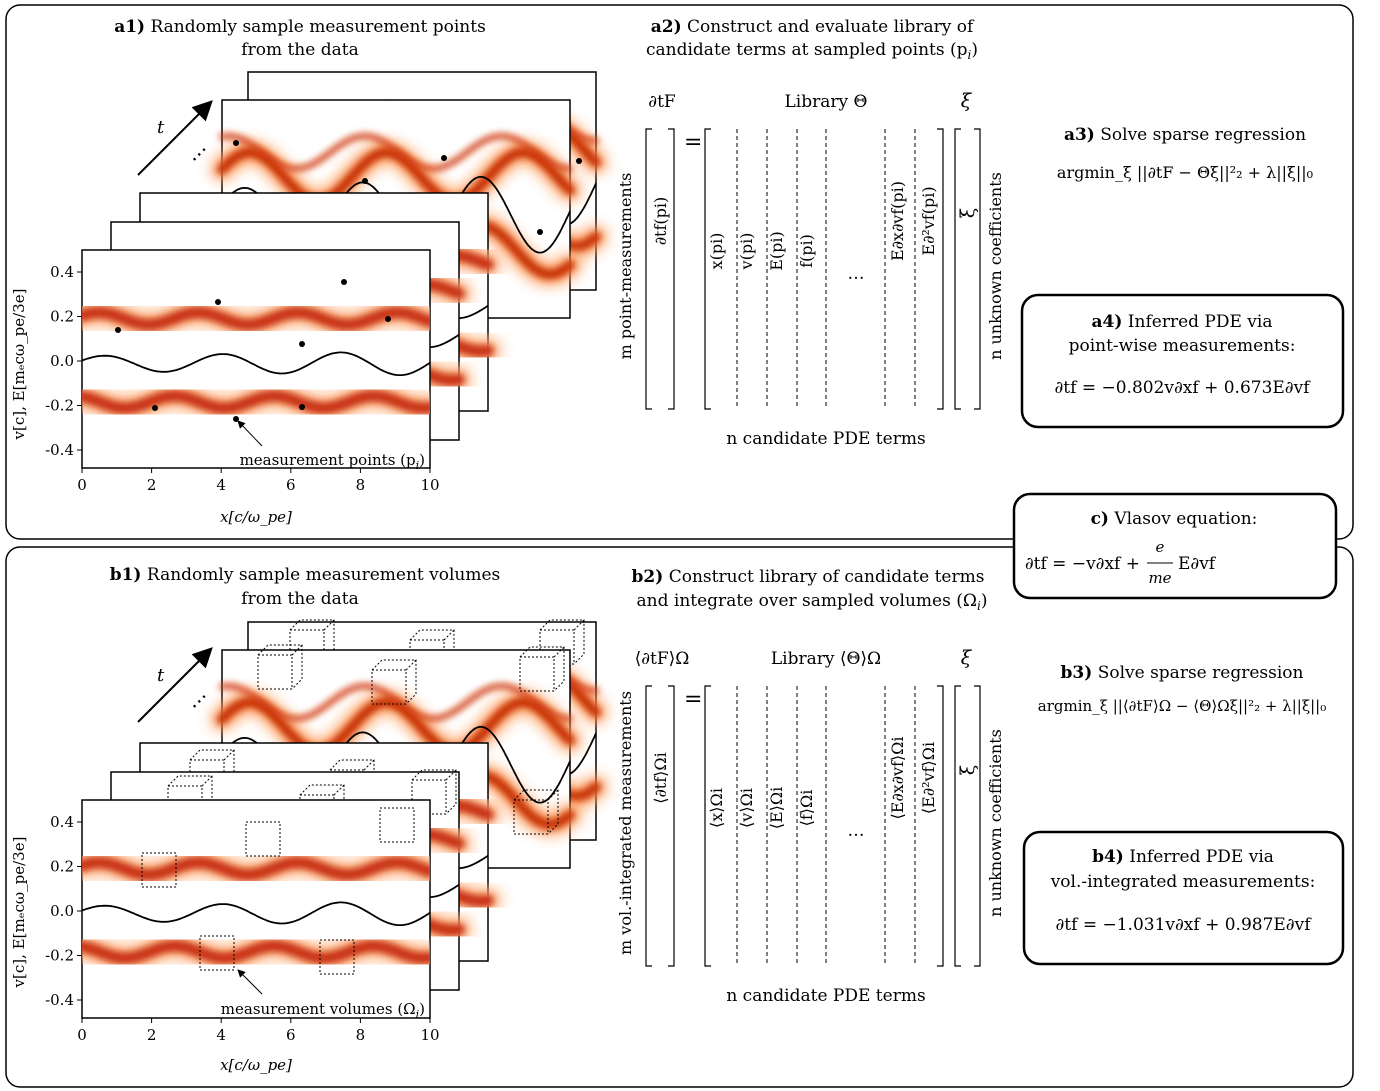 Image resolution: width=1380 pixels, height=1091 pixels. I want to click on b2-title-line2: and integrate over sampled volumes (Ωi), so click(812, 602).